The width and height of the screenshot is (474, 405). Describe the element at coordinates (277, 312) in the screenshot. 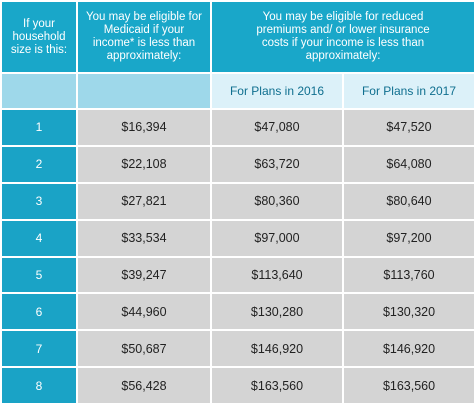

I see `income-limit: $130,280` at that location.